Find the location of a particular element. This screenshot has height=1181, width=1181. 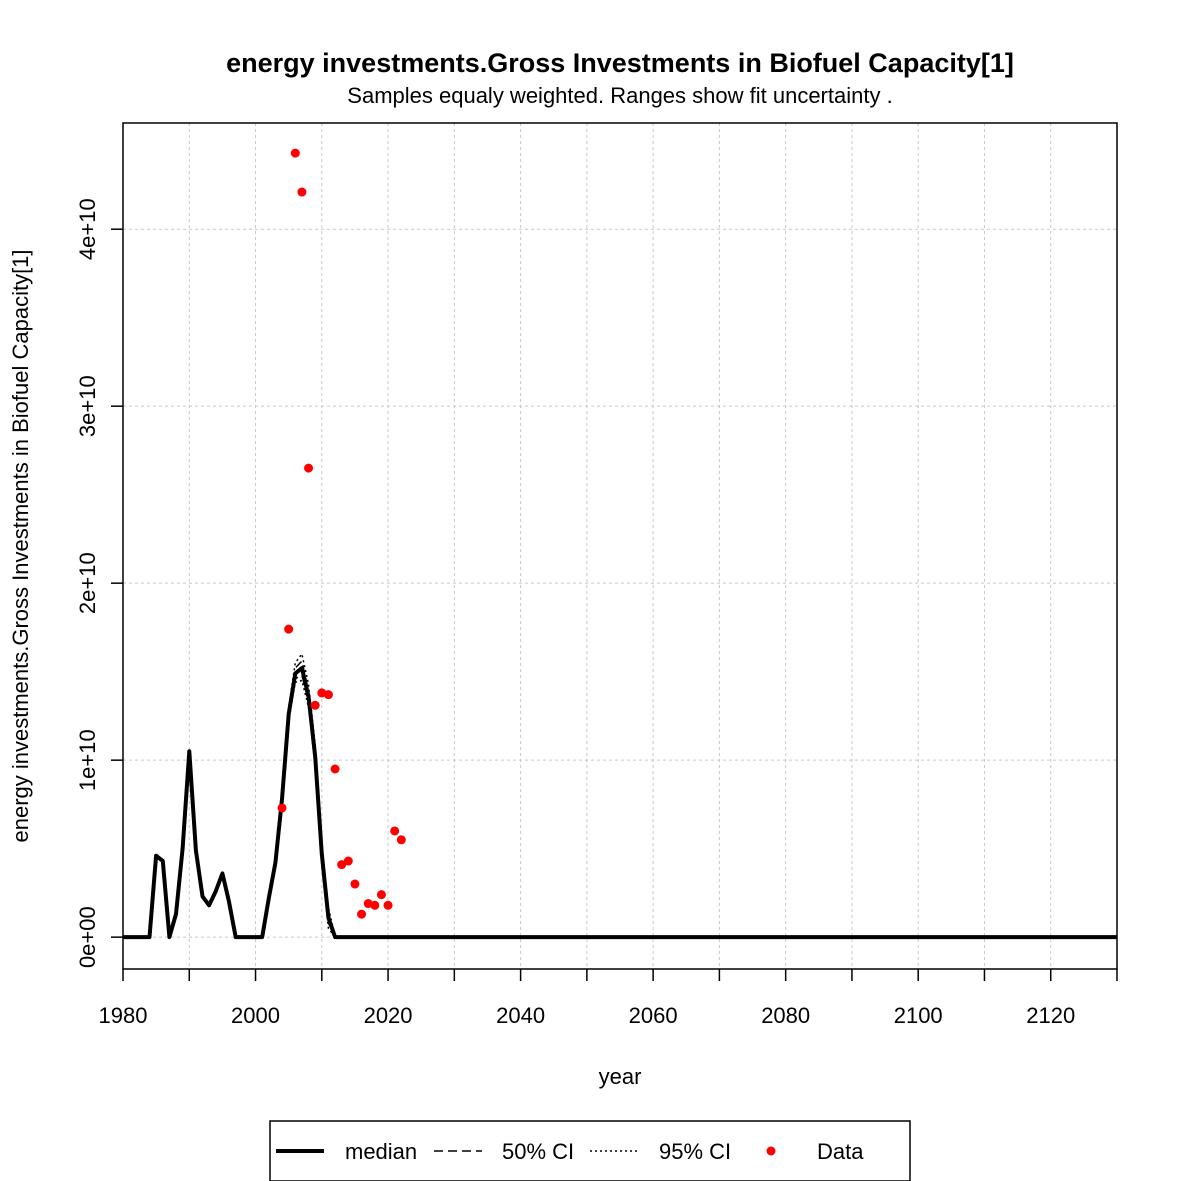

x-axis-label: year is located at coordinates (620, 1076).